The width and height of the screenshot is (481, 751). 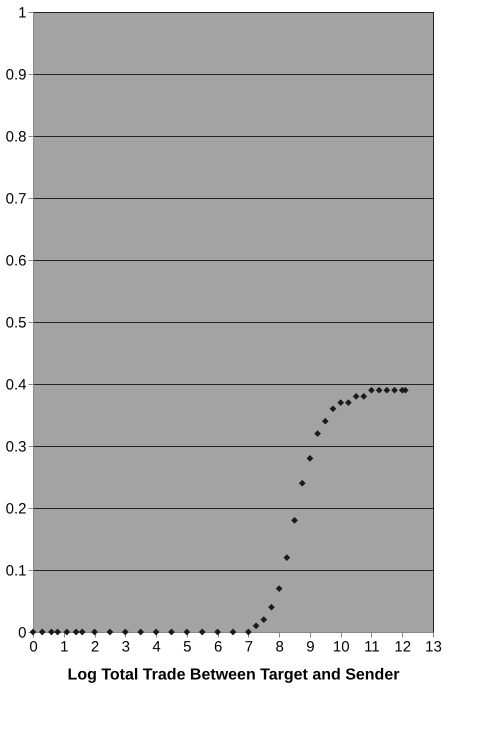 I want to click on x-tick-label: 6, so click(x=218, y=647).